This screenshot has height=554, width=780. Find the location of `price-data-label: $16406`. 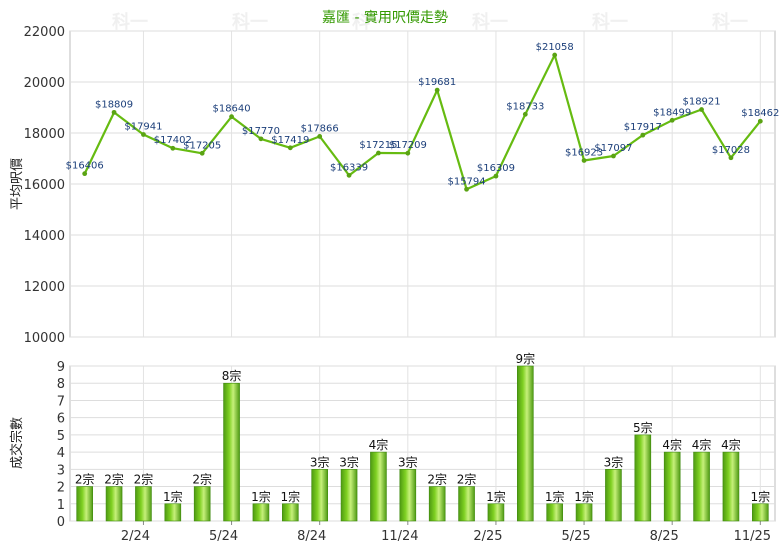

price-data-label: $16406 is located at coordinates (85, 166).